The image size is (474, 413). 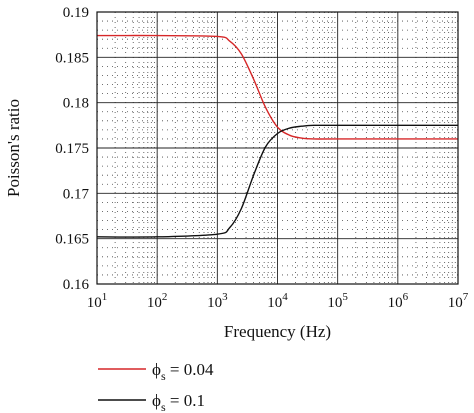 What do you see at coordinates (76, 285) in the screenshot?
I see `y-tick-label: 0.16` at bounding box center [76, 285].